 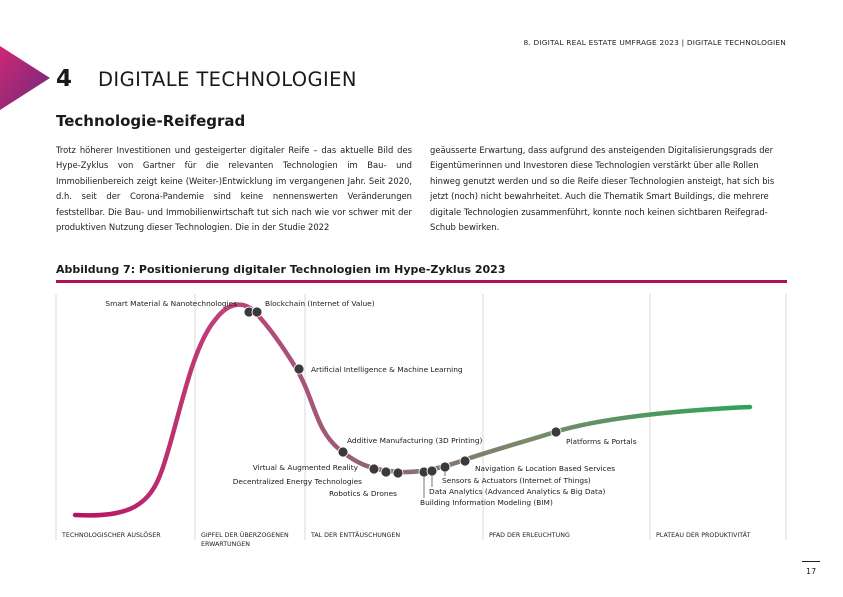 What do you see at coordinates (421, 281) in the screenshot?
I see `figure-title-rule` at bounding box center [421, 281].